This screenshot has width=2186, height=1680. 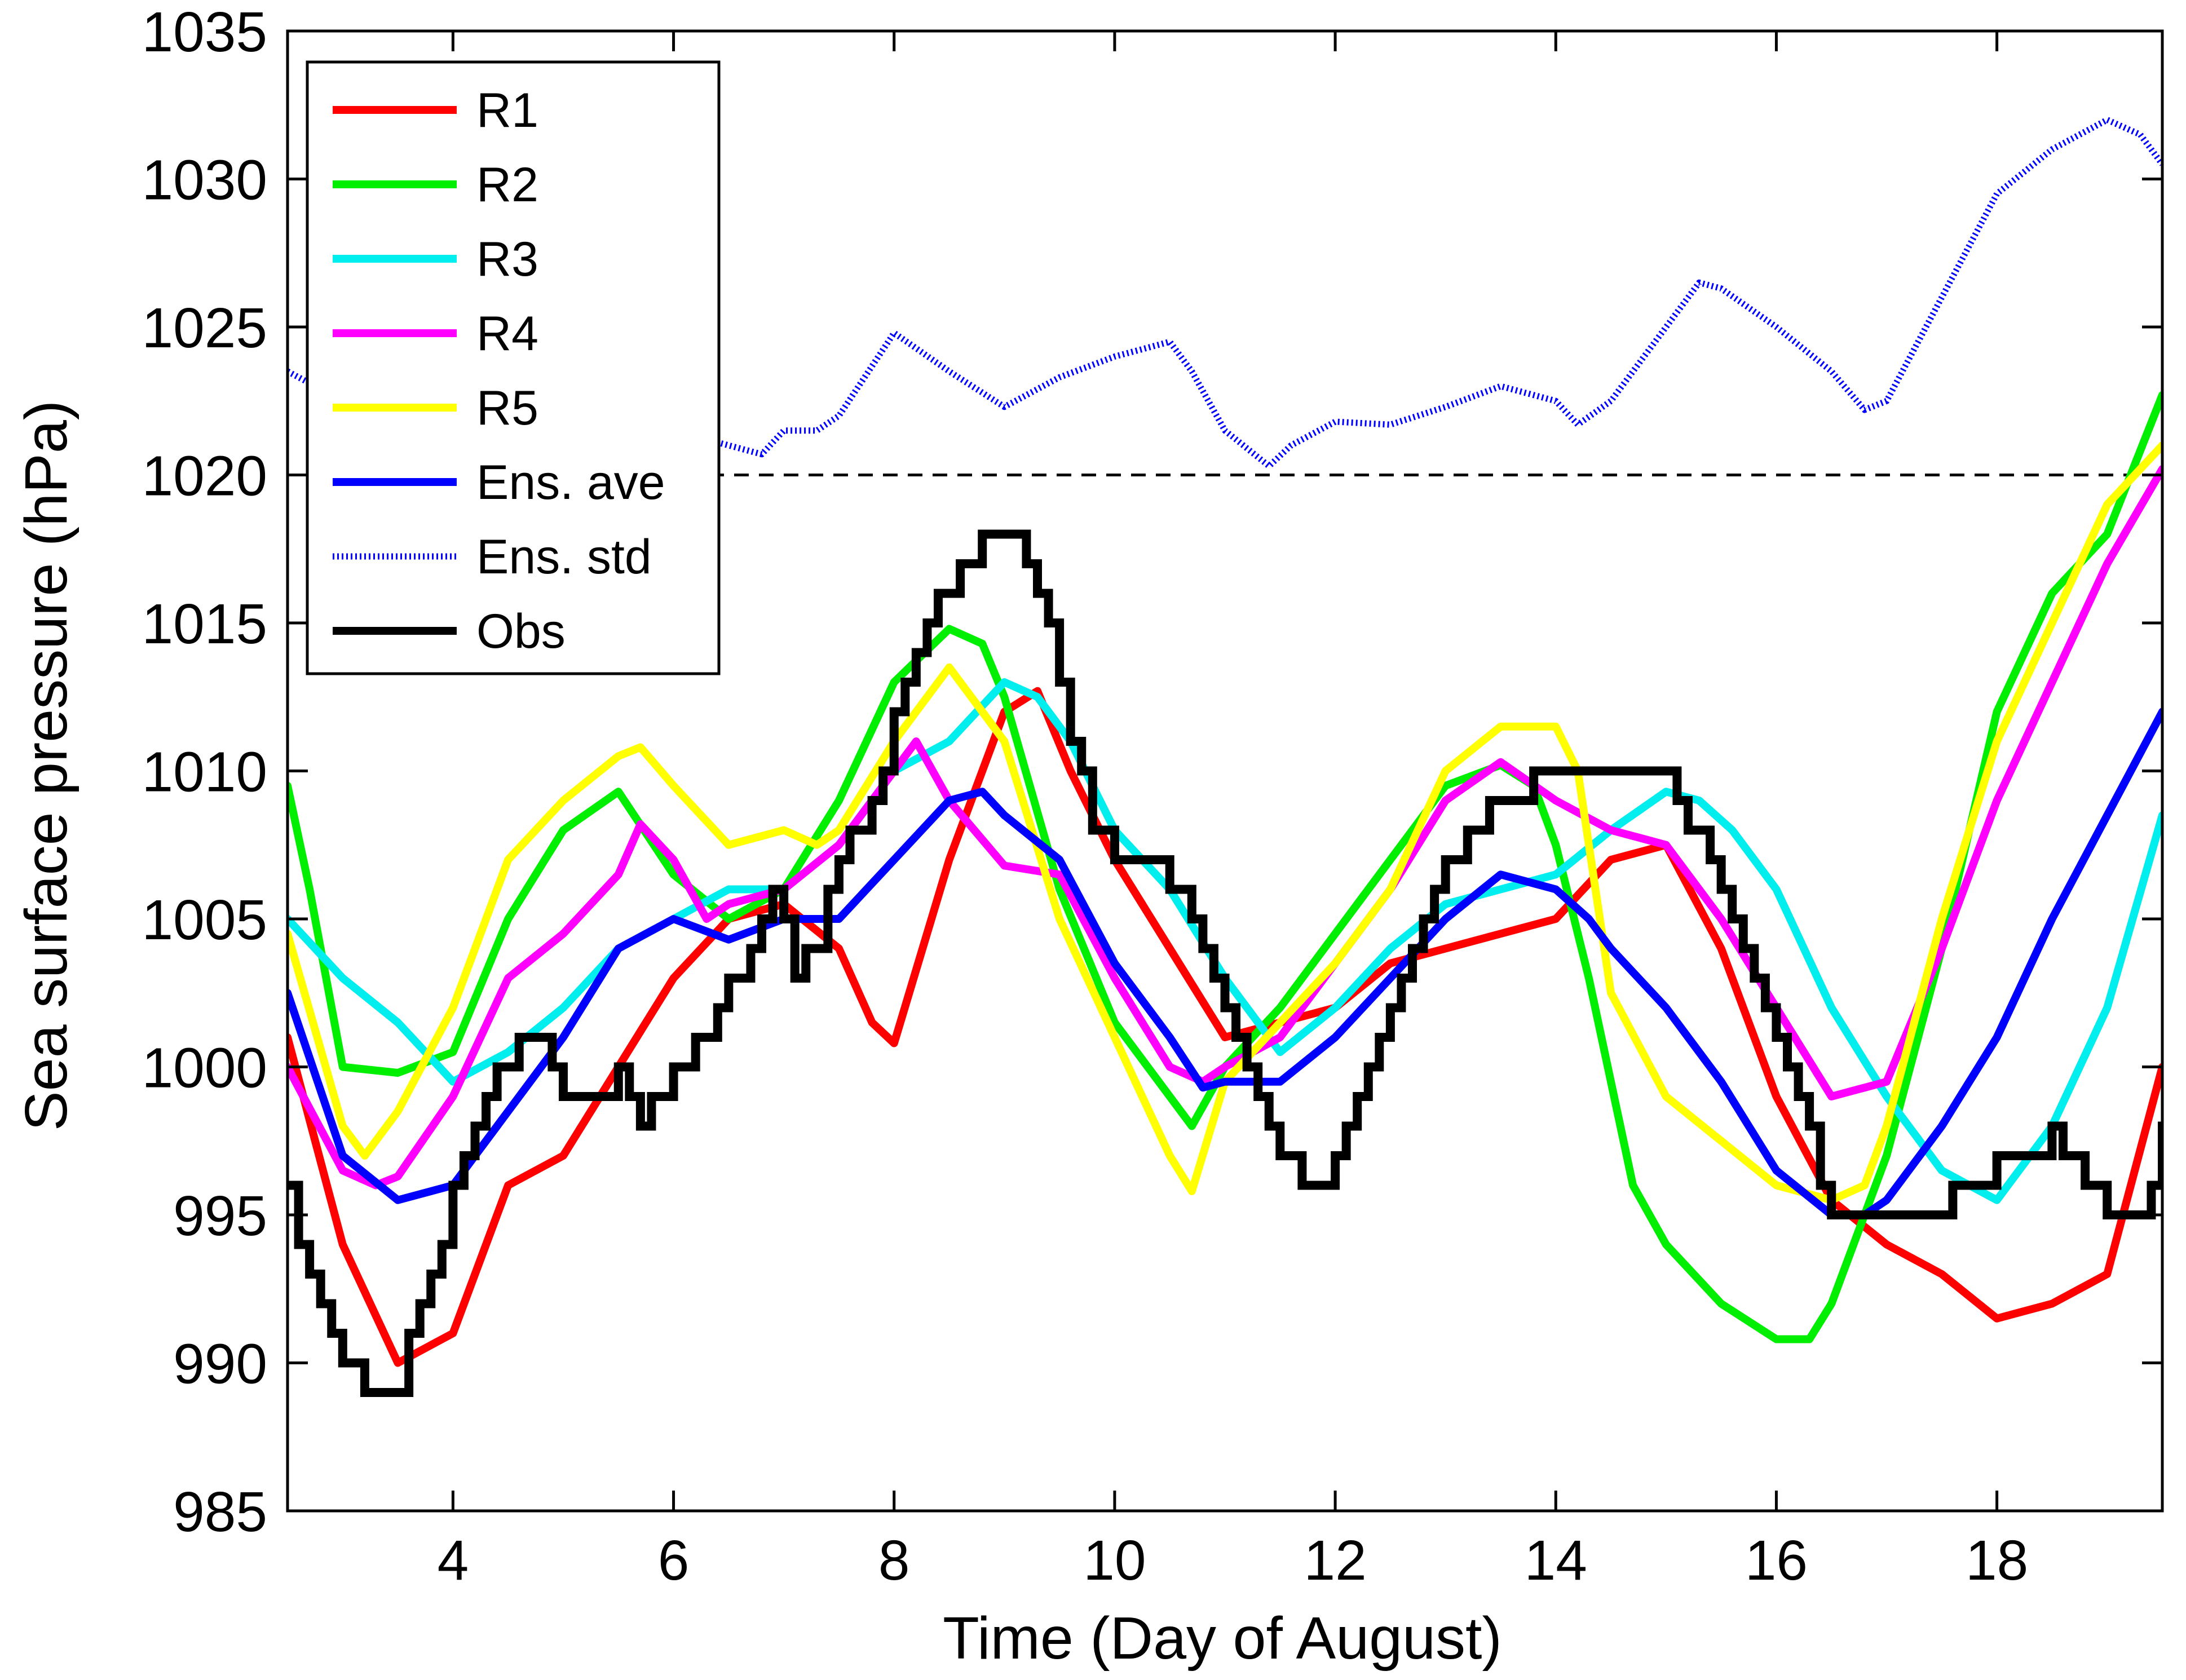 I want to click on x-axis-label: Time (Day of August), so click(x=1222, y=1638).